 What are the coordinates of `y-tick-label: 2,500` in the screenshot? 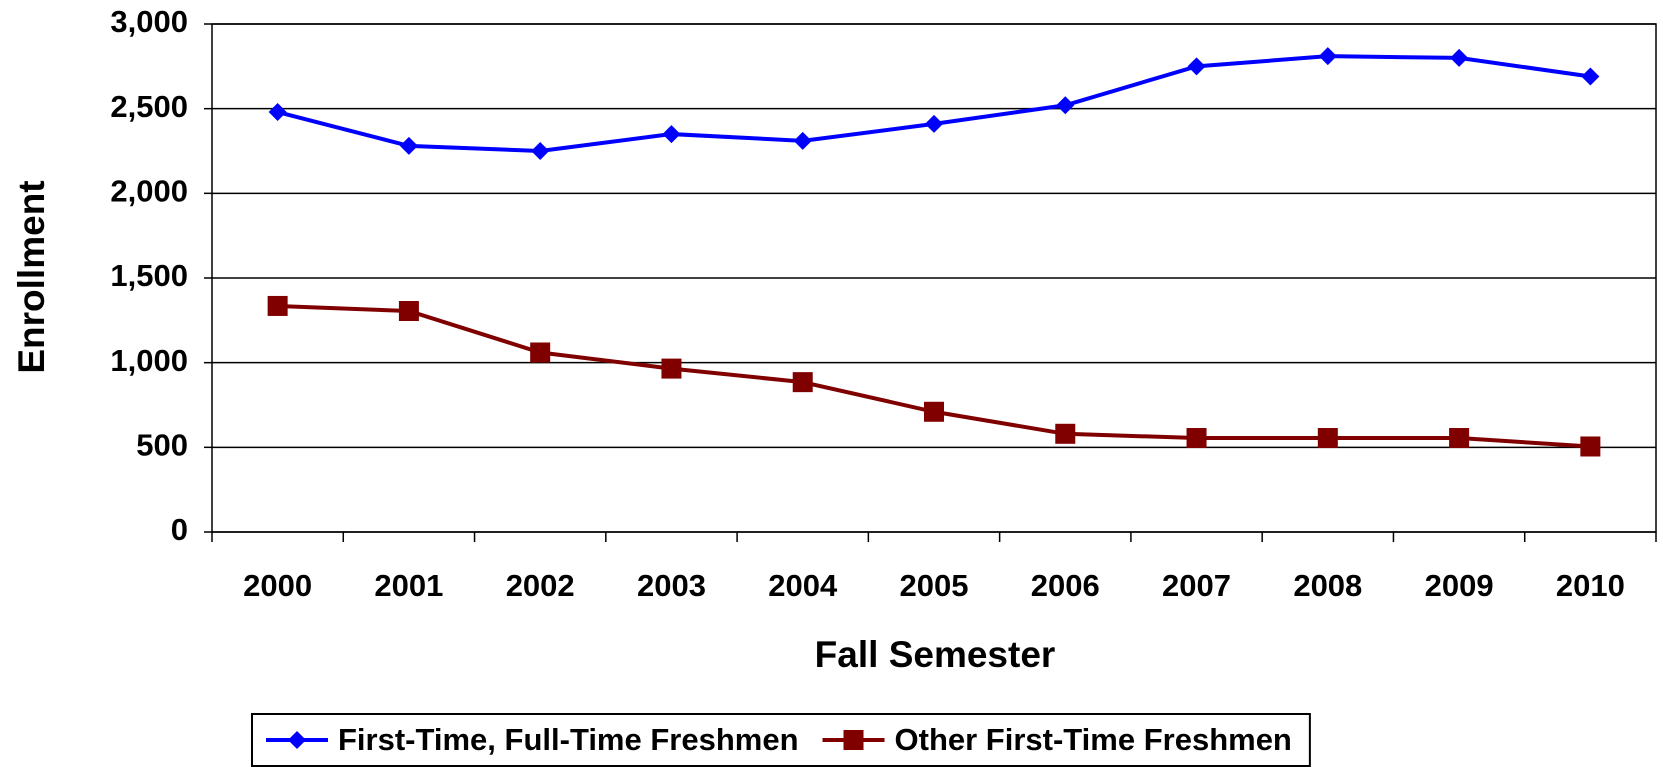 It's located at (149, 106).